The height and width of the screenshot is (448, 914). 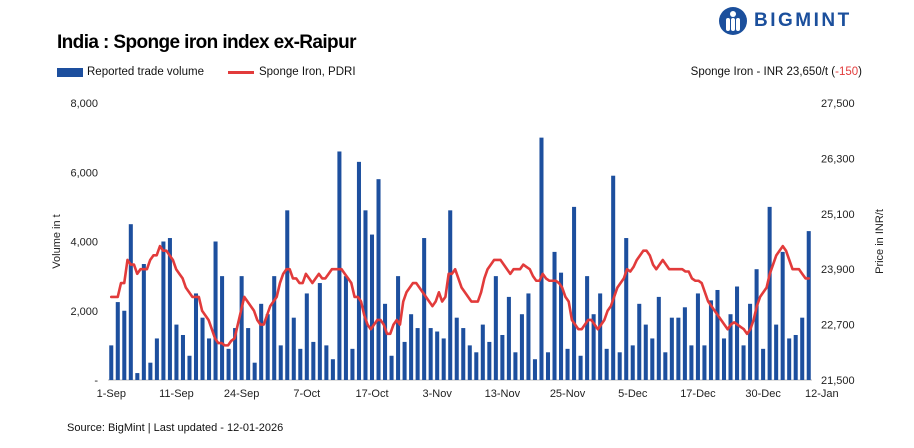 I want to click on x-tick-label: 13-Nov, so click(x=503, y=394).